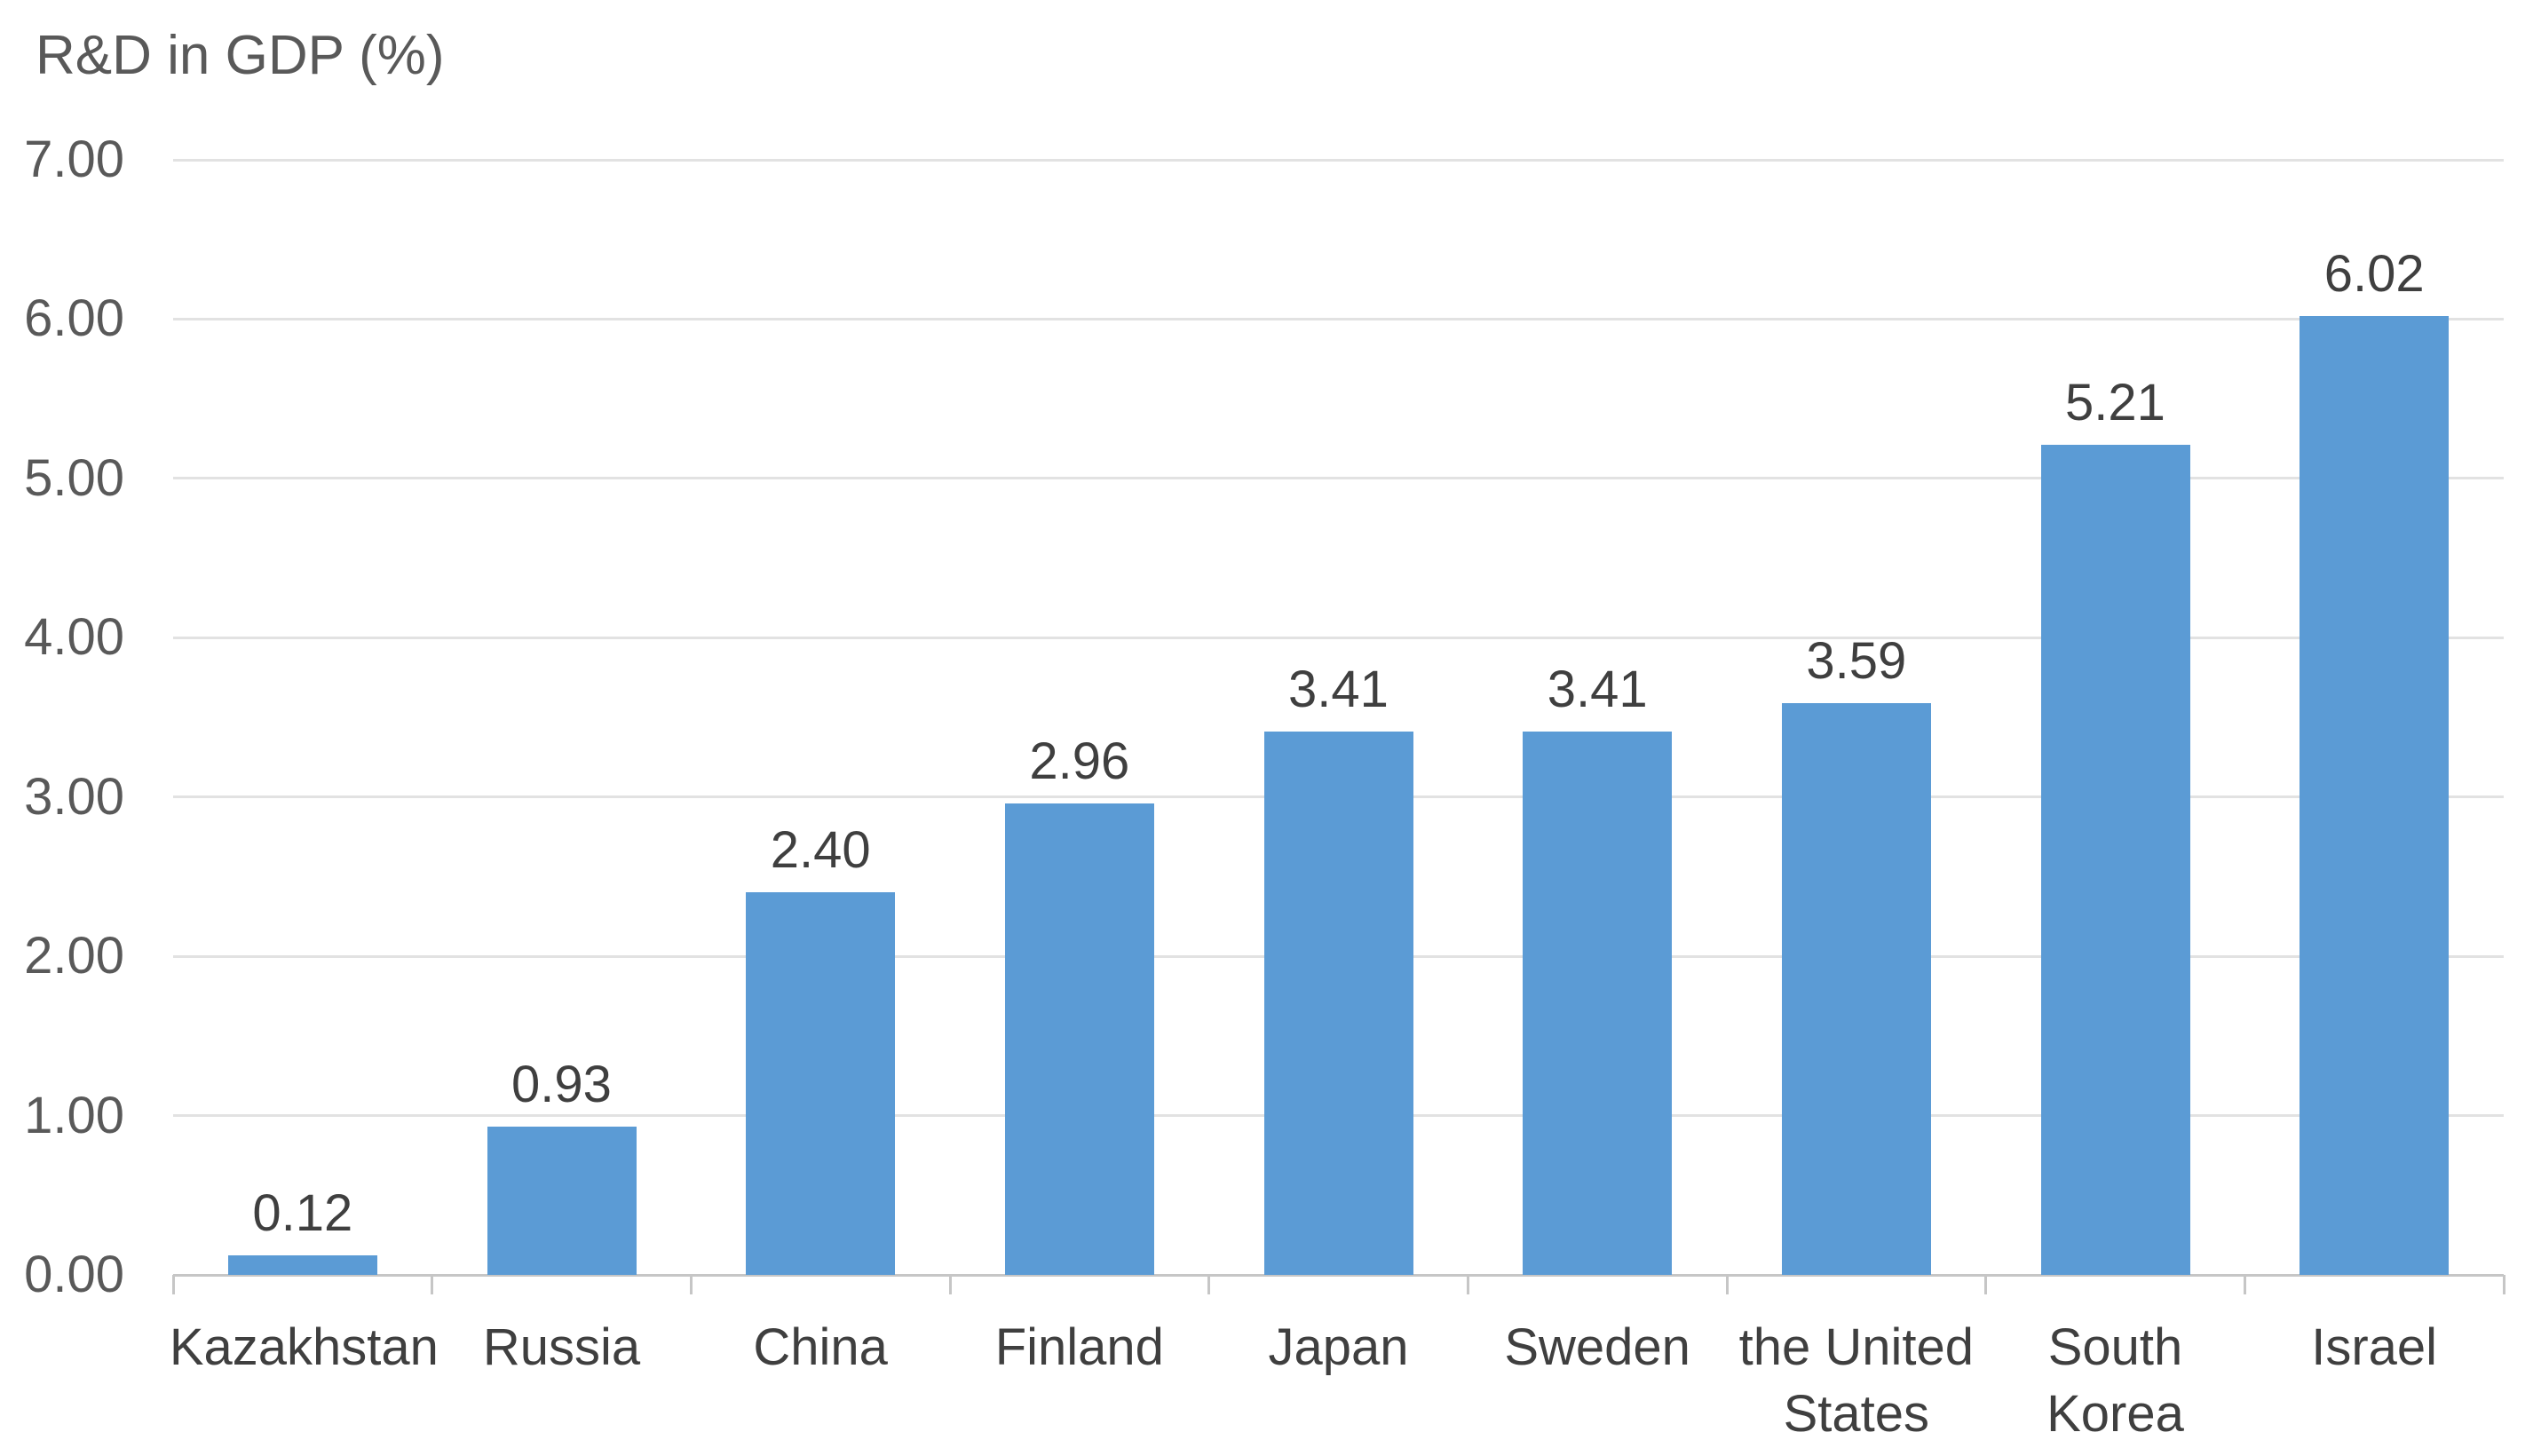 This screenshot has width=2541, height=1456. What do you see at coordinates (74, 956) in the screenshot?
I see `y-tick-label: 2.00` at bounding box center [74, 956].